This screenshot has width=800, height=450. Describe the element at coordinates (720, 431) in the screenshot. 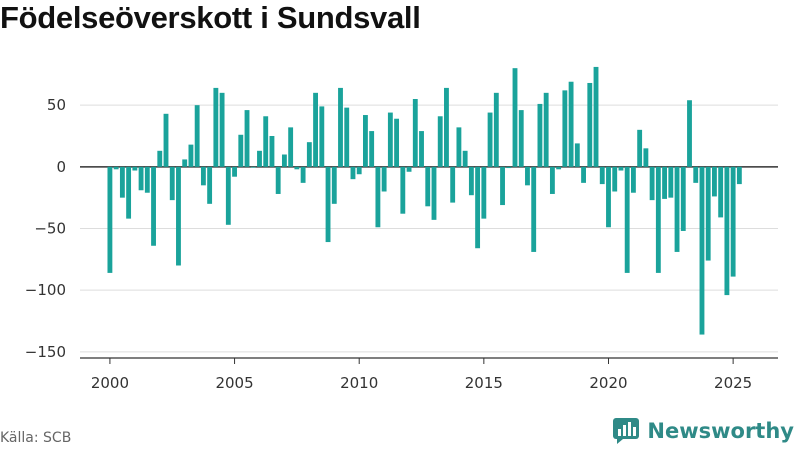

I see `brand-name: Newsworthy` at that location.